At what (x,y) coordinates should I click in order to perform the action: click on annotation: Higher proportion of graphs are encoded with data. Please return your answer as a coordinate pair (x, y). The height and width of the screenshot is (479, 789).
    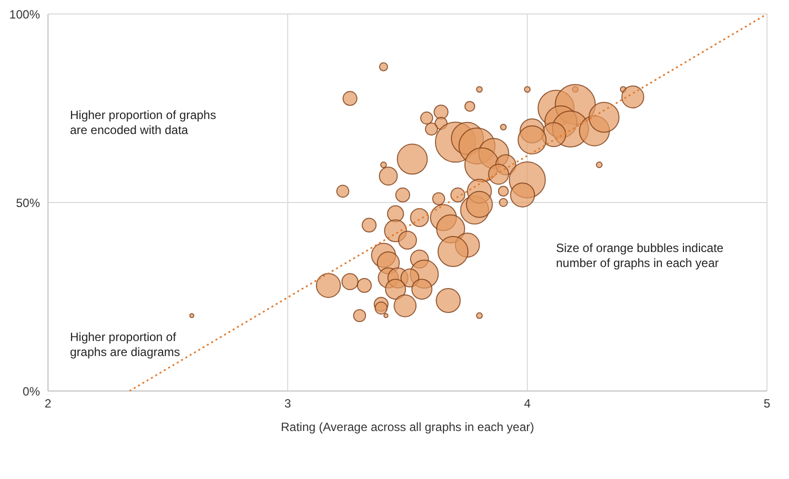
    Looking at the image, I should click on (143, 123).